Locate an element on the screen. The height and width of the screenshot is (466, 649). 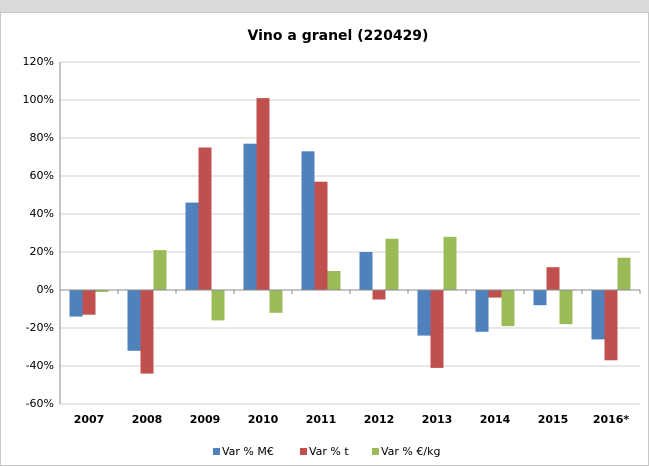
y-tick-label: 60% is located at coordinates (42, 175).